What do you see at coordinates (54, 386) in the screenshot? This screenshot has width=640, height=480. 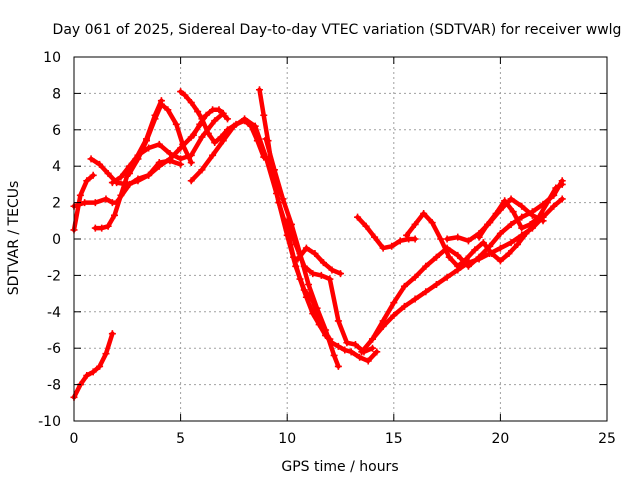 I see `y-tick-label: -8` at bounding box center [54, 386].